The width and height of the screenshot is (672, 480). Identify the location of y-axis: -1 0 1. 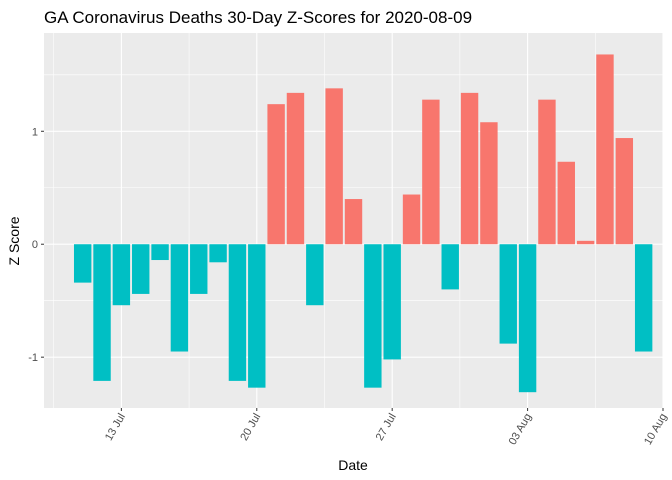
(36, 245).